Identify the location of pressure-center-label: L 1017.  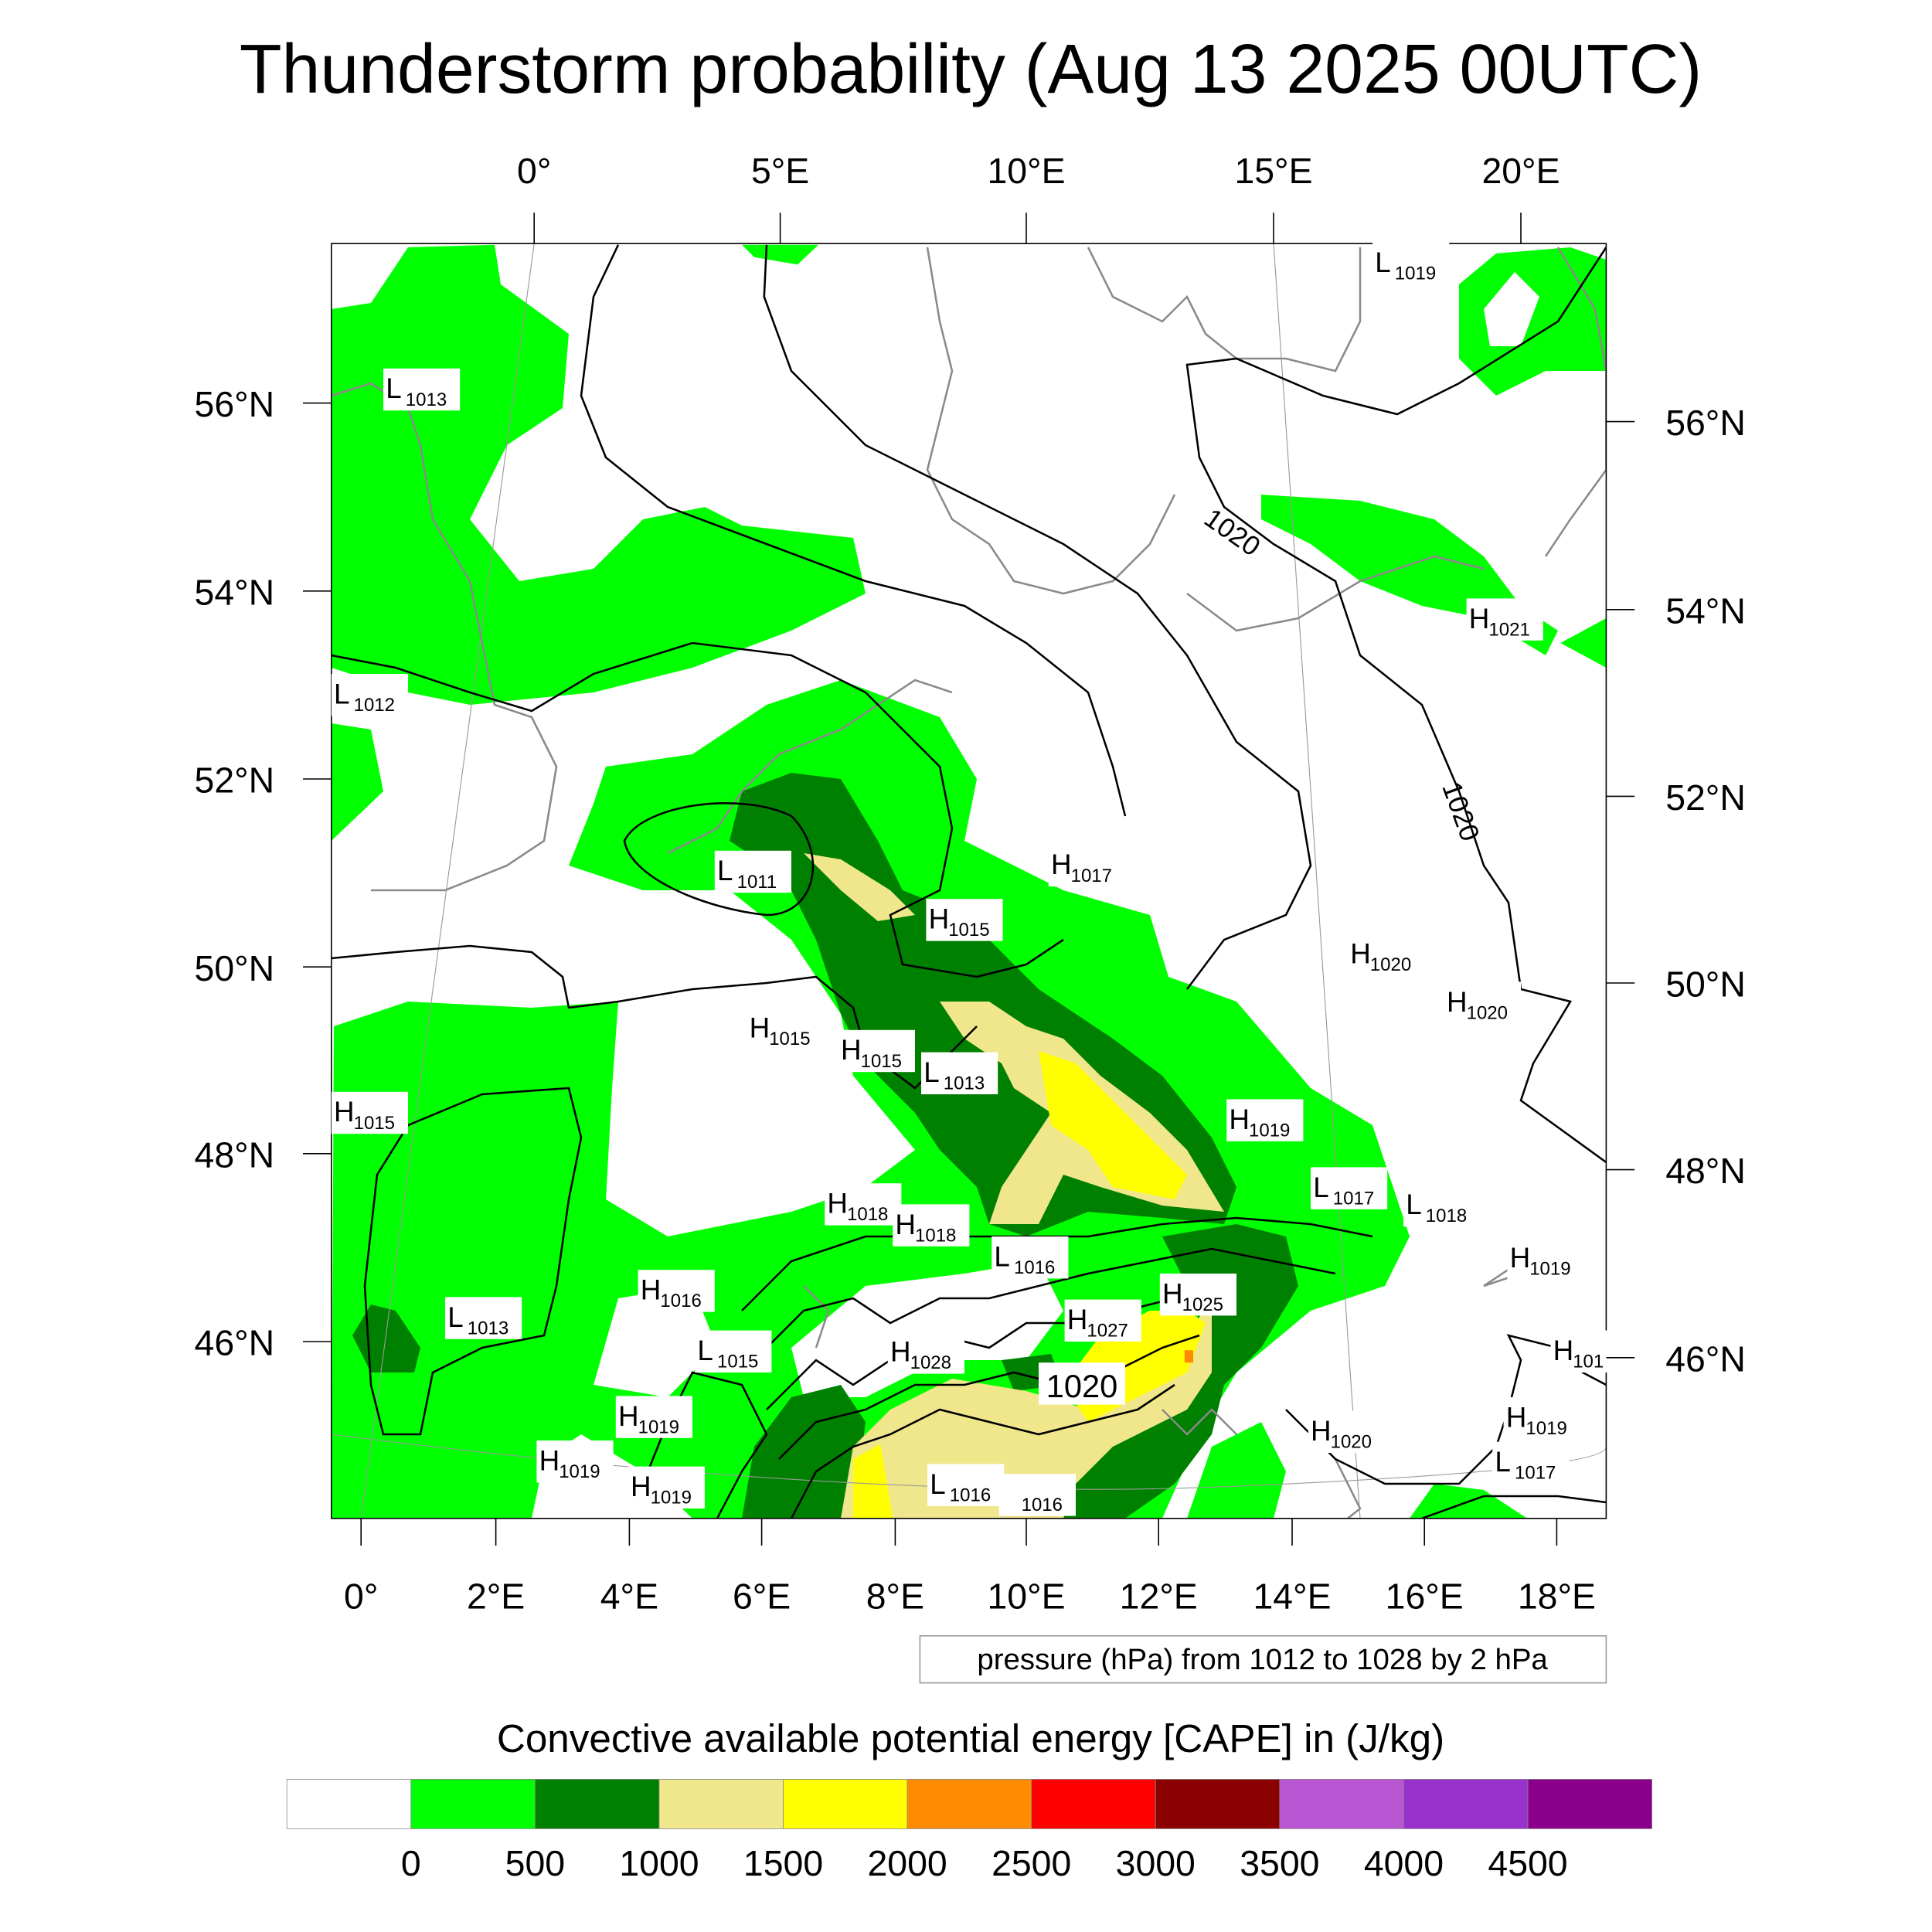
(1349, 1188).